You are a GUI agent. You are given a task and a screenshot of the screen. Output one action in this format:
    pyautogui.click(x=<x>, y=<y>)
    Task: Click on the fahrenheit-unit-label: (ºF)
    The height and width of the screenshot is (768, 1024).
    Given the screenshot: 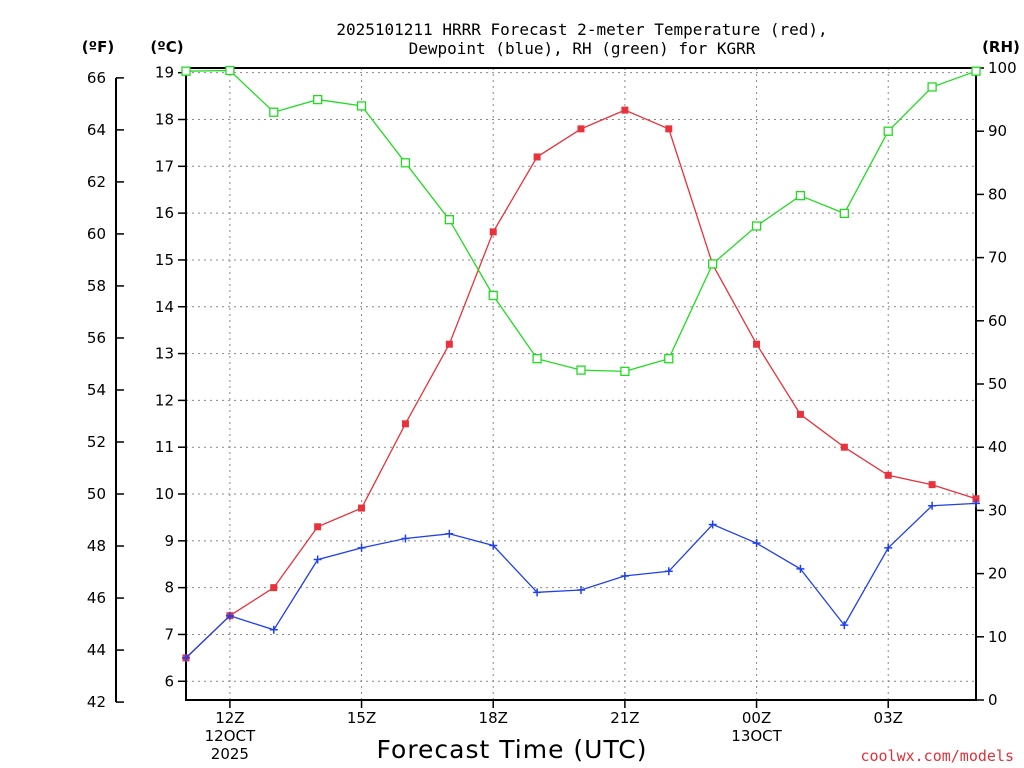 What is the action you would take?
    pyautogui.click(x=98, y=47)
    